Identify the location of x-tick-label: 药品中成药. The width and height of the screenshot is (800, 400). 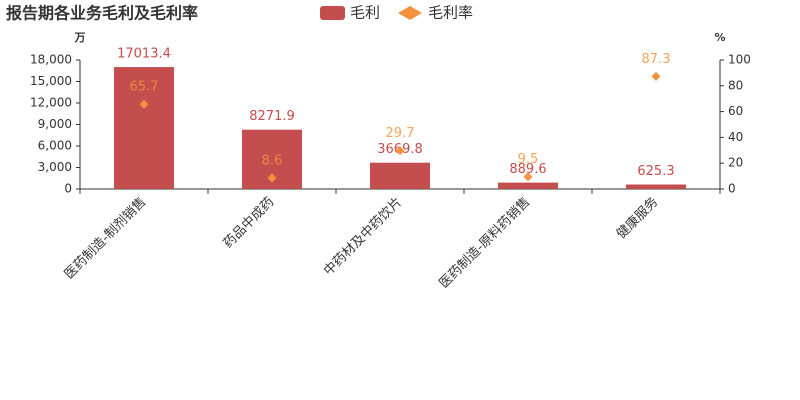
(249, 223).